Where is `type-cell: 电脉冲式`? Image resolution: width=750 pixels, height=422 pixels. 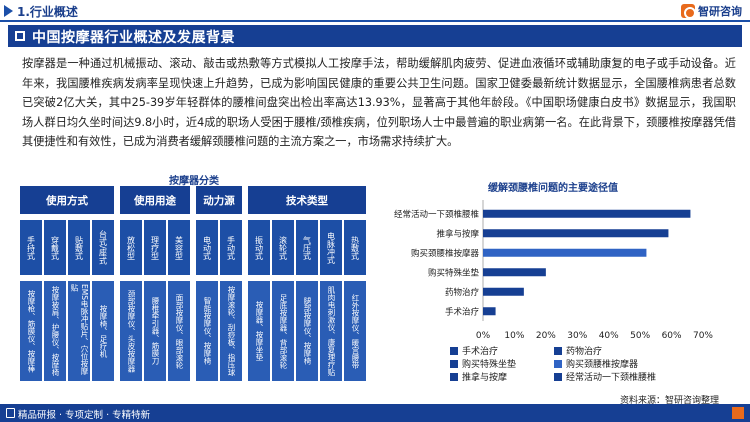
type-cell: 电脉冲式 is located at coordinates (331, 247).